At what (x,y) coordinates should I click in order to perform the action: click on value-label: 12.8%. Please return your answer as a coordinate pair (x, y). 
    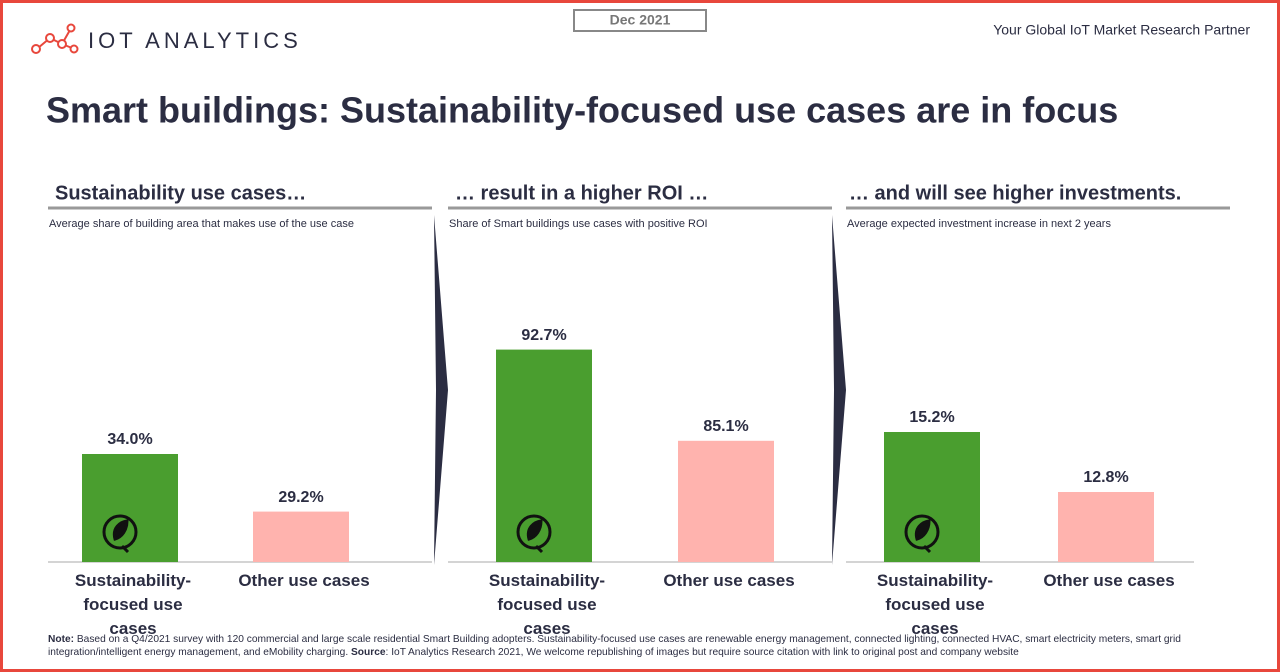
    Looking at the image, I should click on (1105, 477).